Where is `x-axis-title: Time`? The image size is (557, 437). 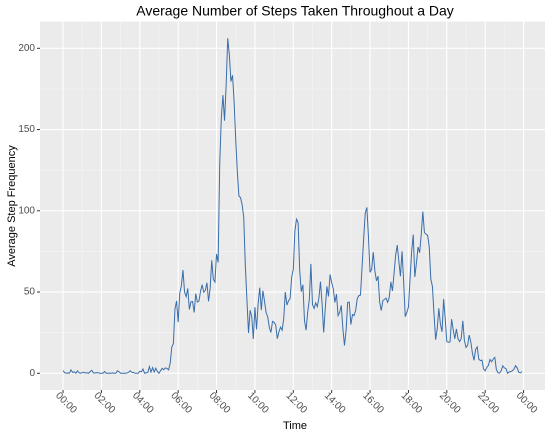 x-axis-title: Time is located at coordinates (295, 426).